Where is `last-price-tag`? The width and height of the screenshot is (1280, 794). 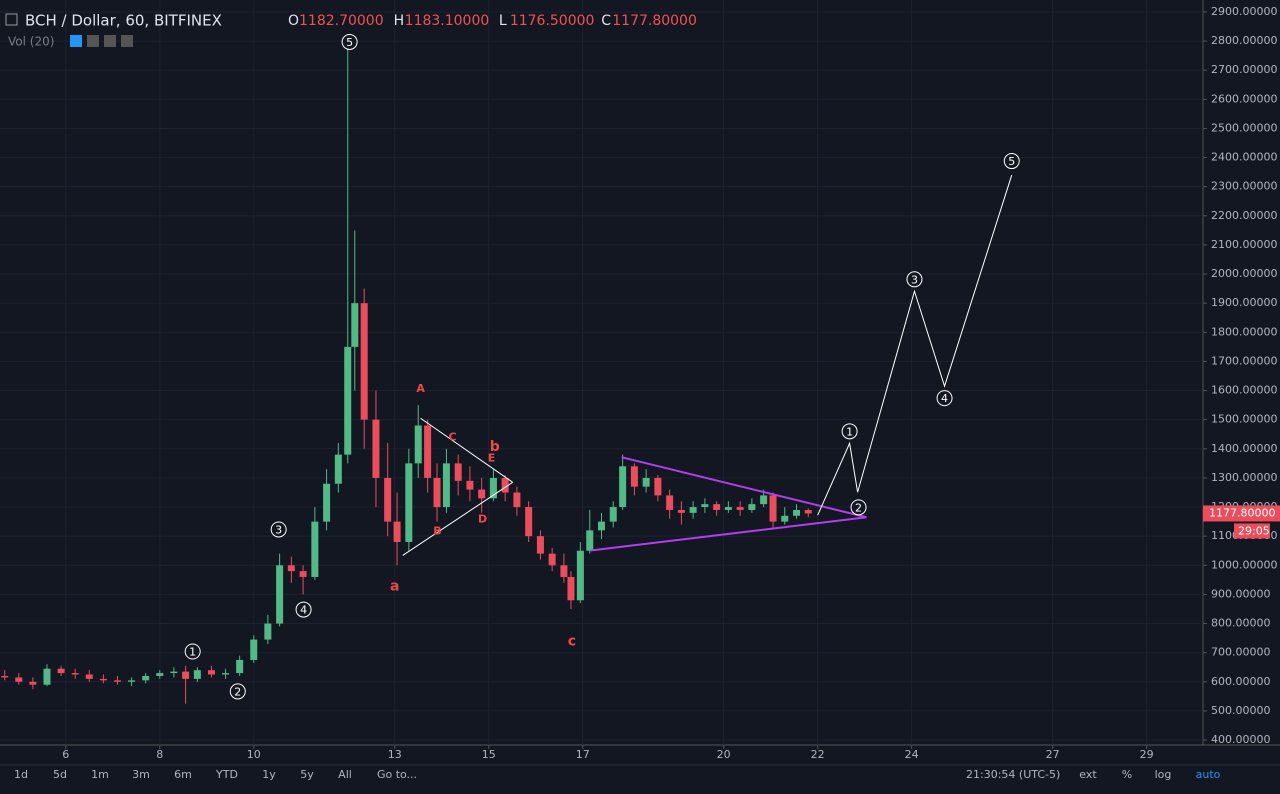 last-price-tag is located at coordinates (1241, 513).